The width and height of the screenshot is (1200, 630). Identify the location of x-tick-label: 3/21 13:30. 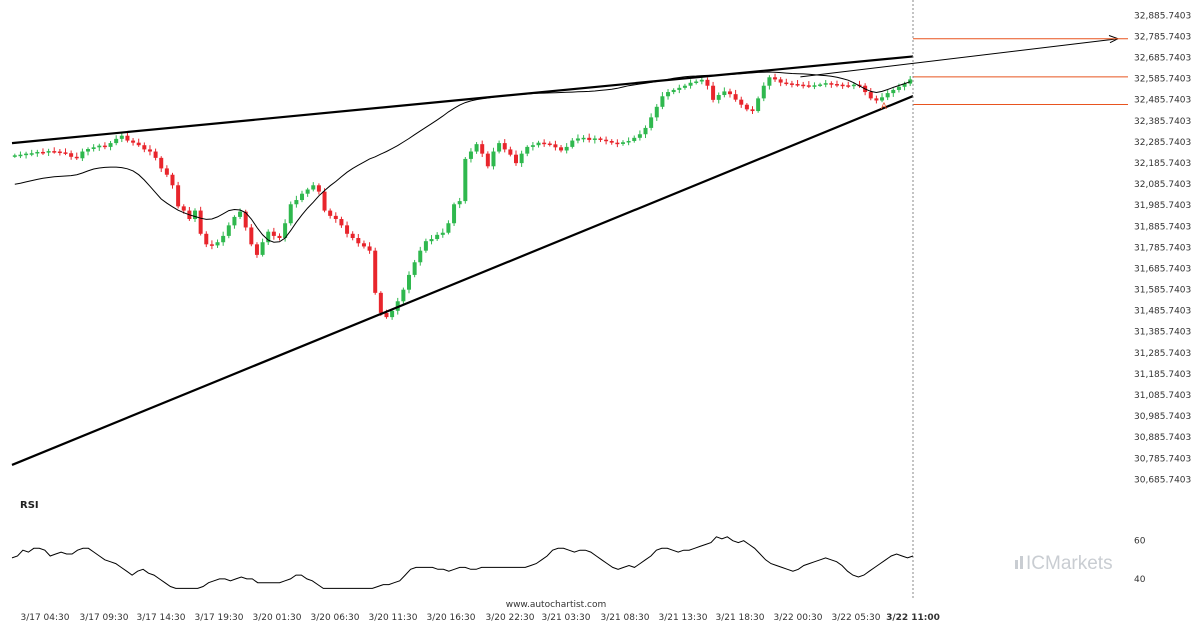
(682, 618).